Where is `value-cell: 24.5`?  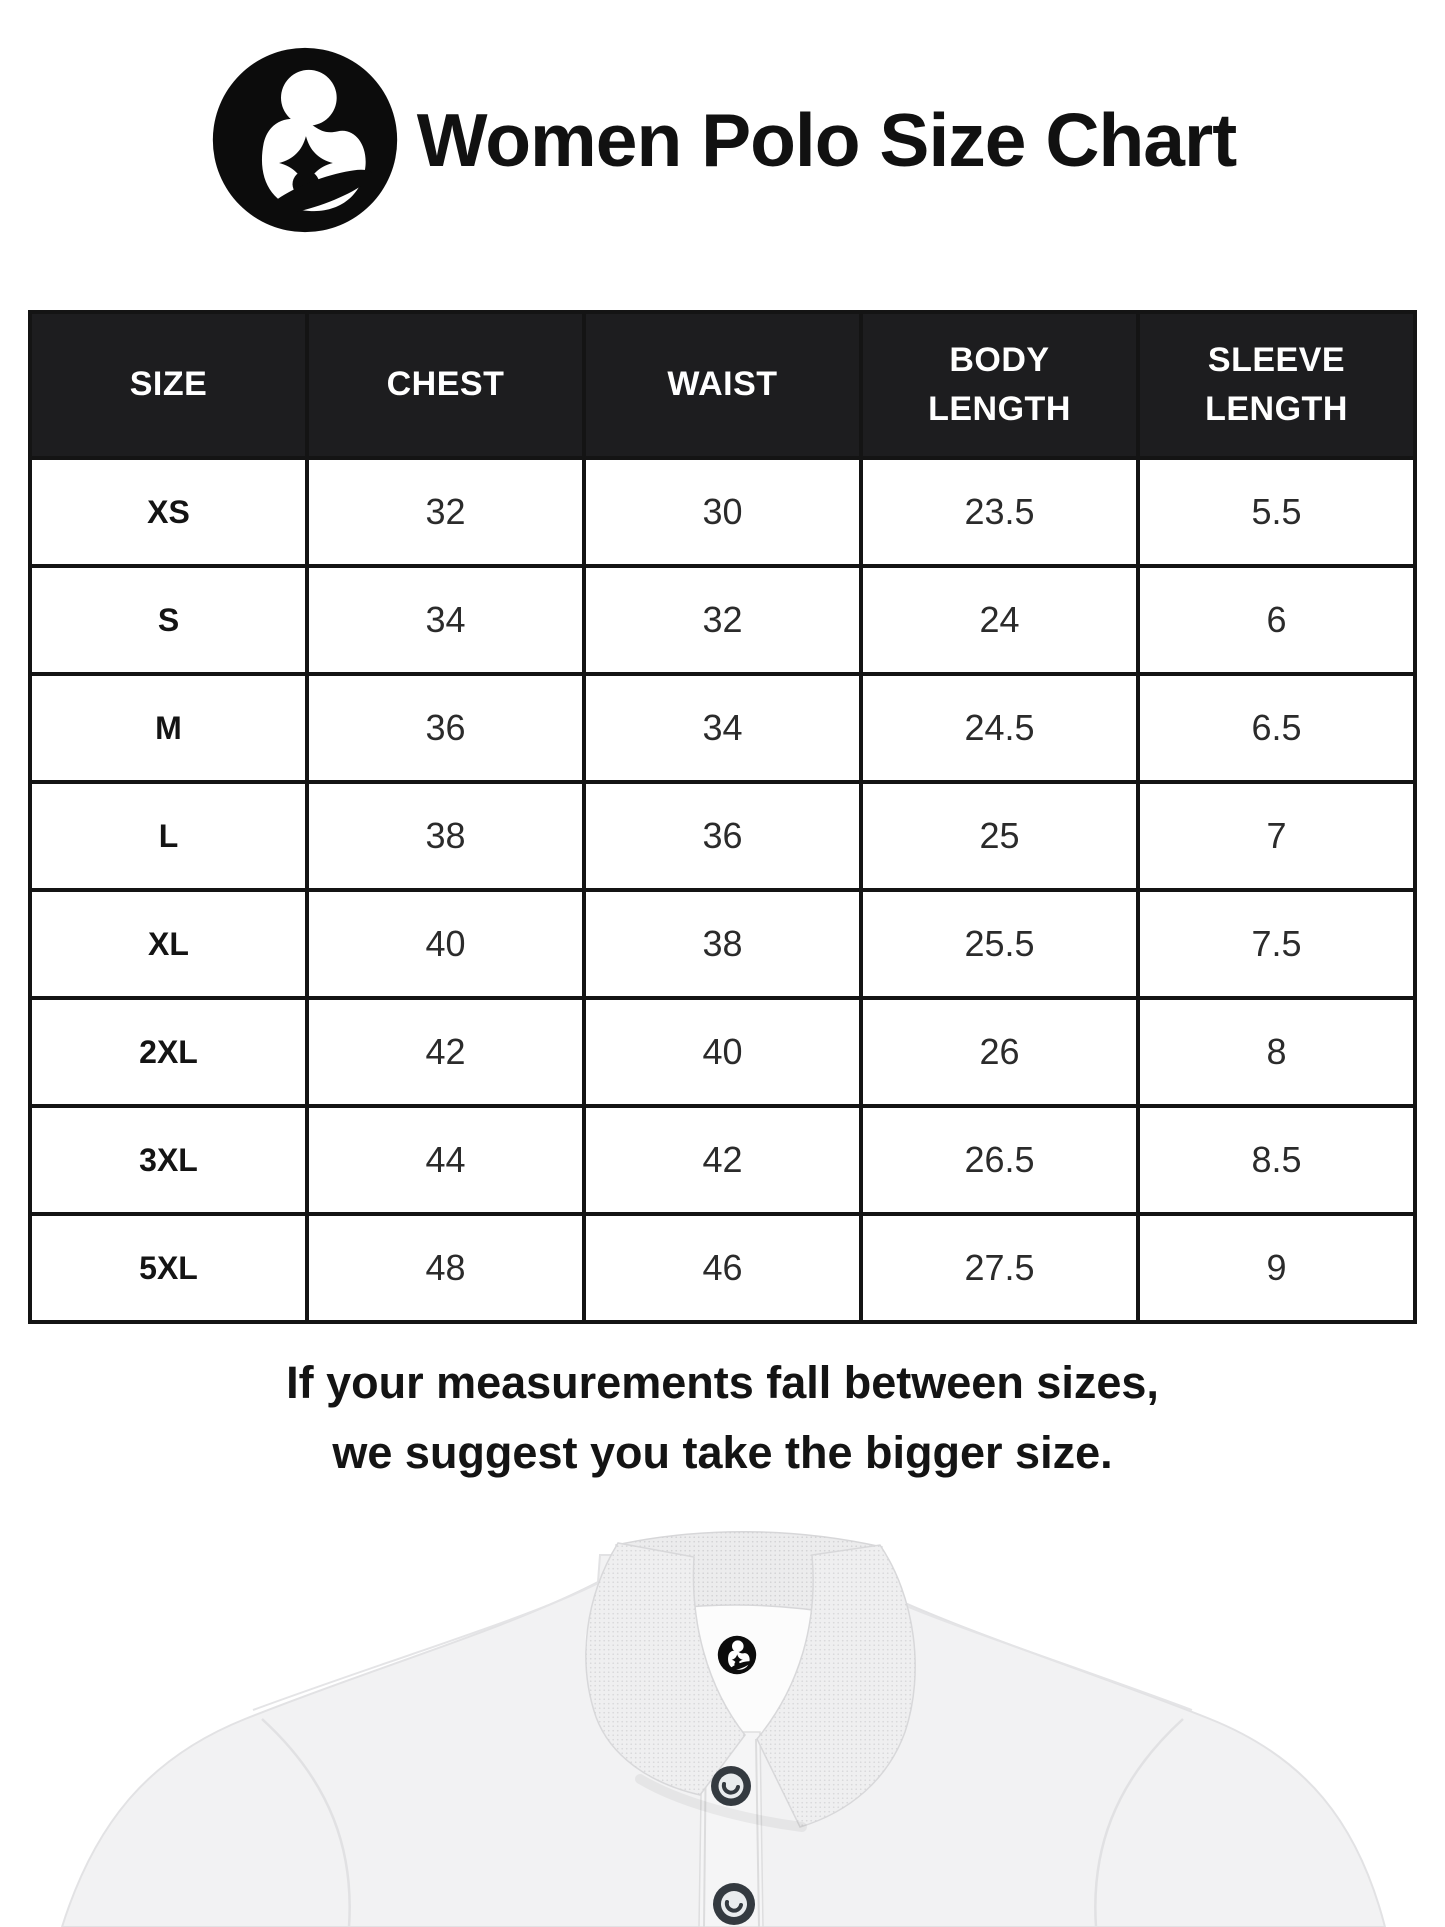
value-cell: 24.5 is located at coordinates (999, 728).